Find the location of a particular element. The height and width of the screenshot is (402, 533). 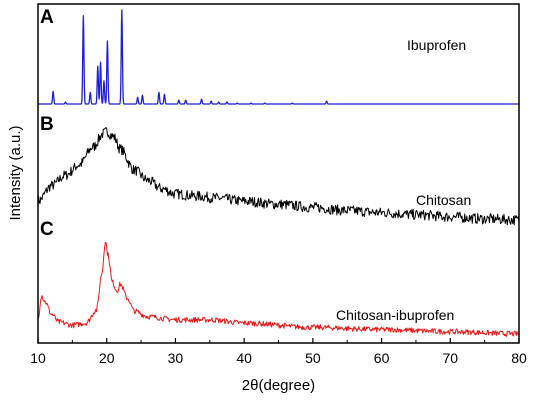

x-axis-ticks is located at coordinates (278, 340).